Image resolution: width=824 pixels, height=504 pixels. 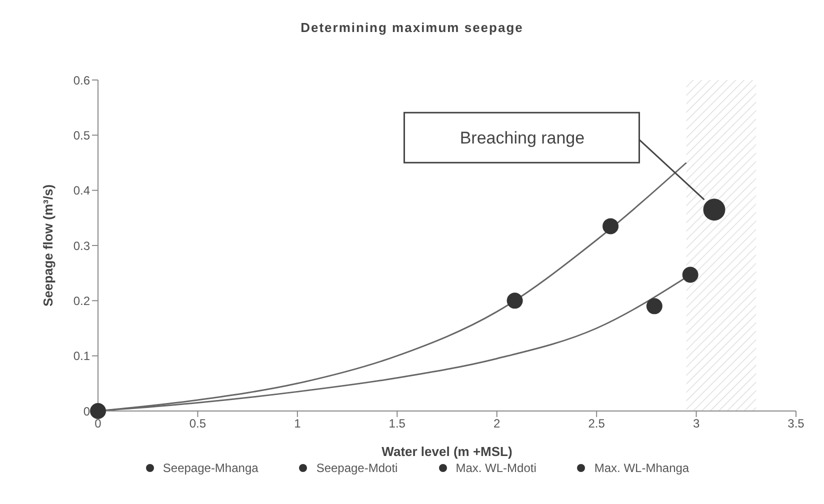 I want to click on y-tick-label: 0.2, so click(x=81, y=301).